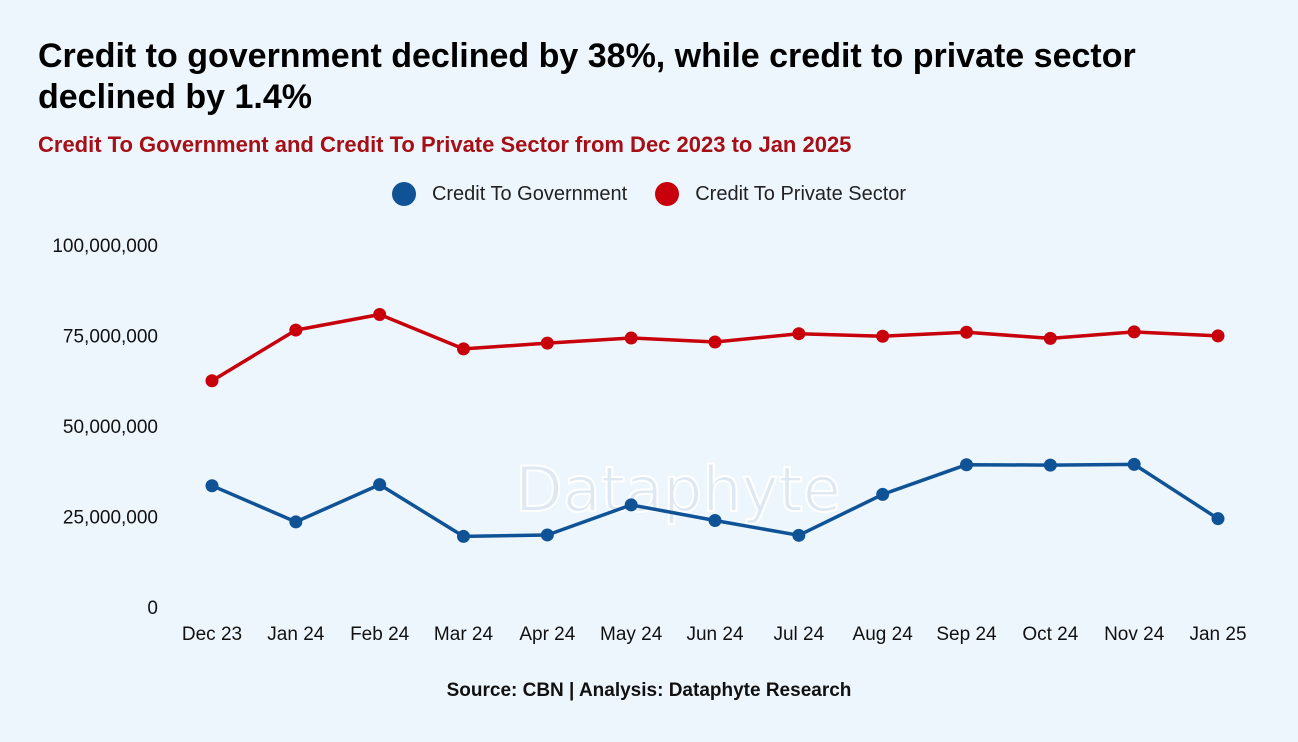 The image size is (1298, 742). What do you see at coordinates (110, 337) in the screenshot?
I see `y-tick-label: 75,000,000` at bounding box center [110, 337].